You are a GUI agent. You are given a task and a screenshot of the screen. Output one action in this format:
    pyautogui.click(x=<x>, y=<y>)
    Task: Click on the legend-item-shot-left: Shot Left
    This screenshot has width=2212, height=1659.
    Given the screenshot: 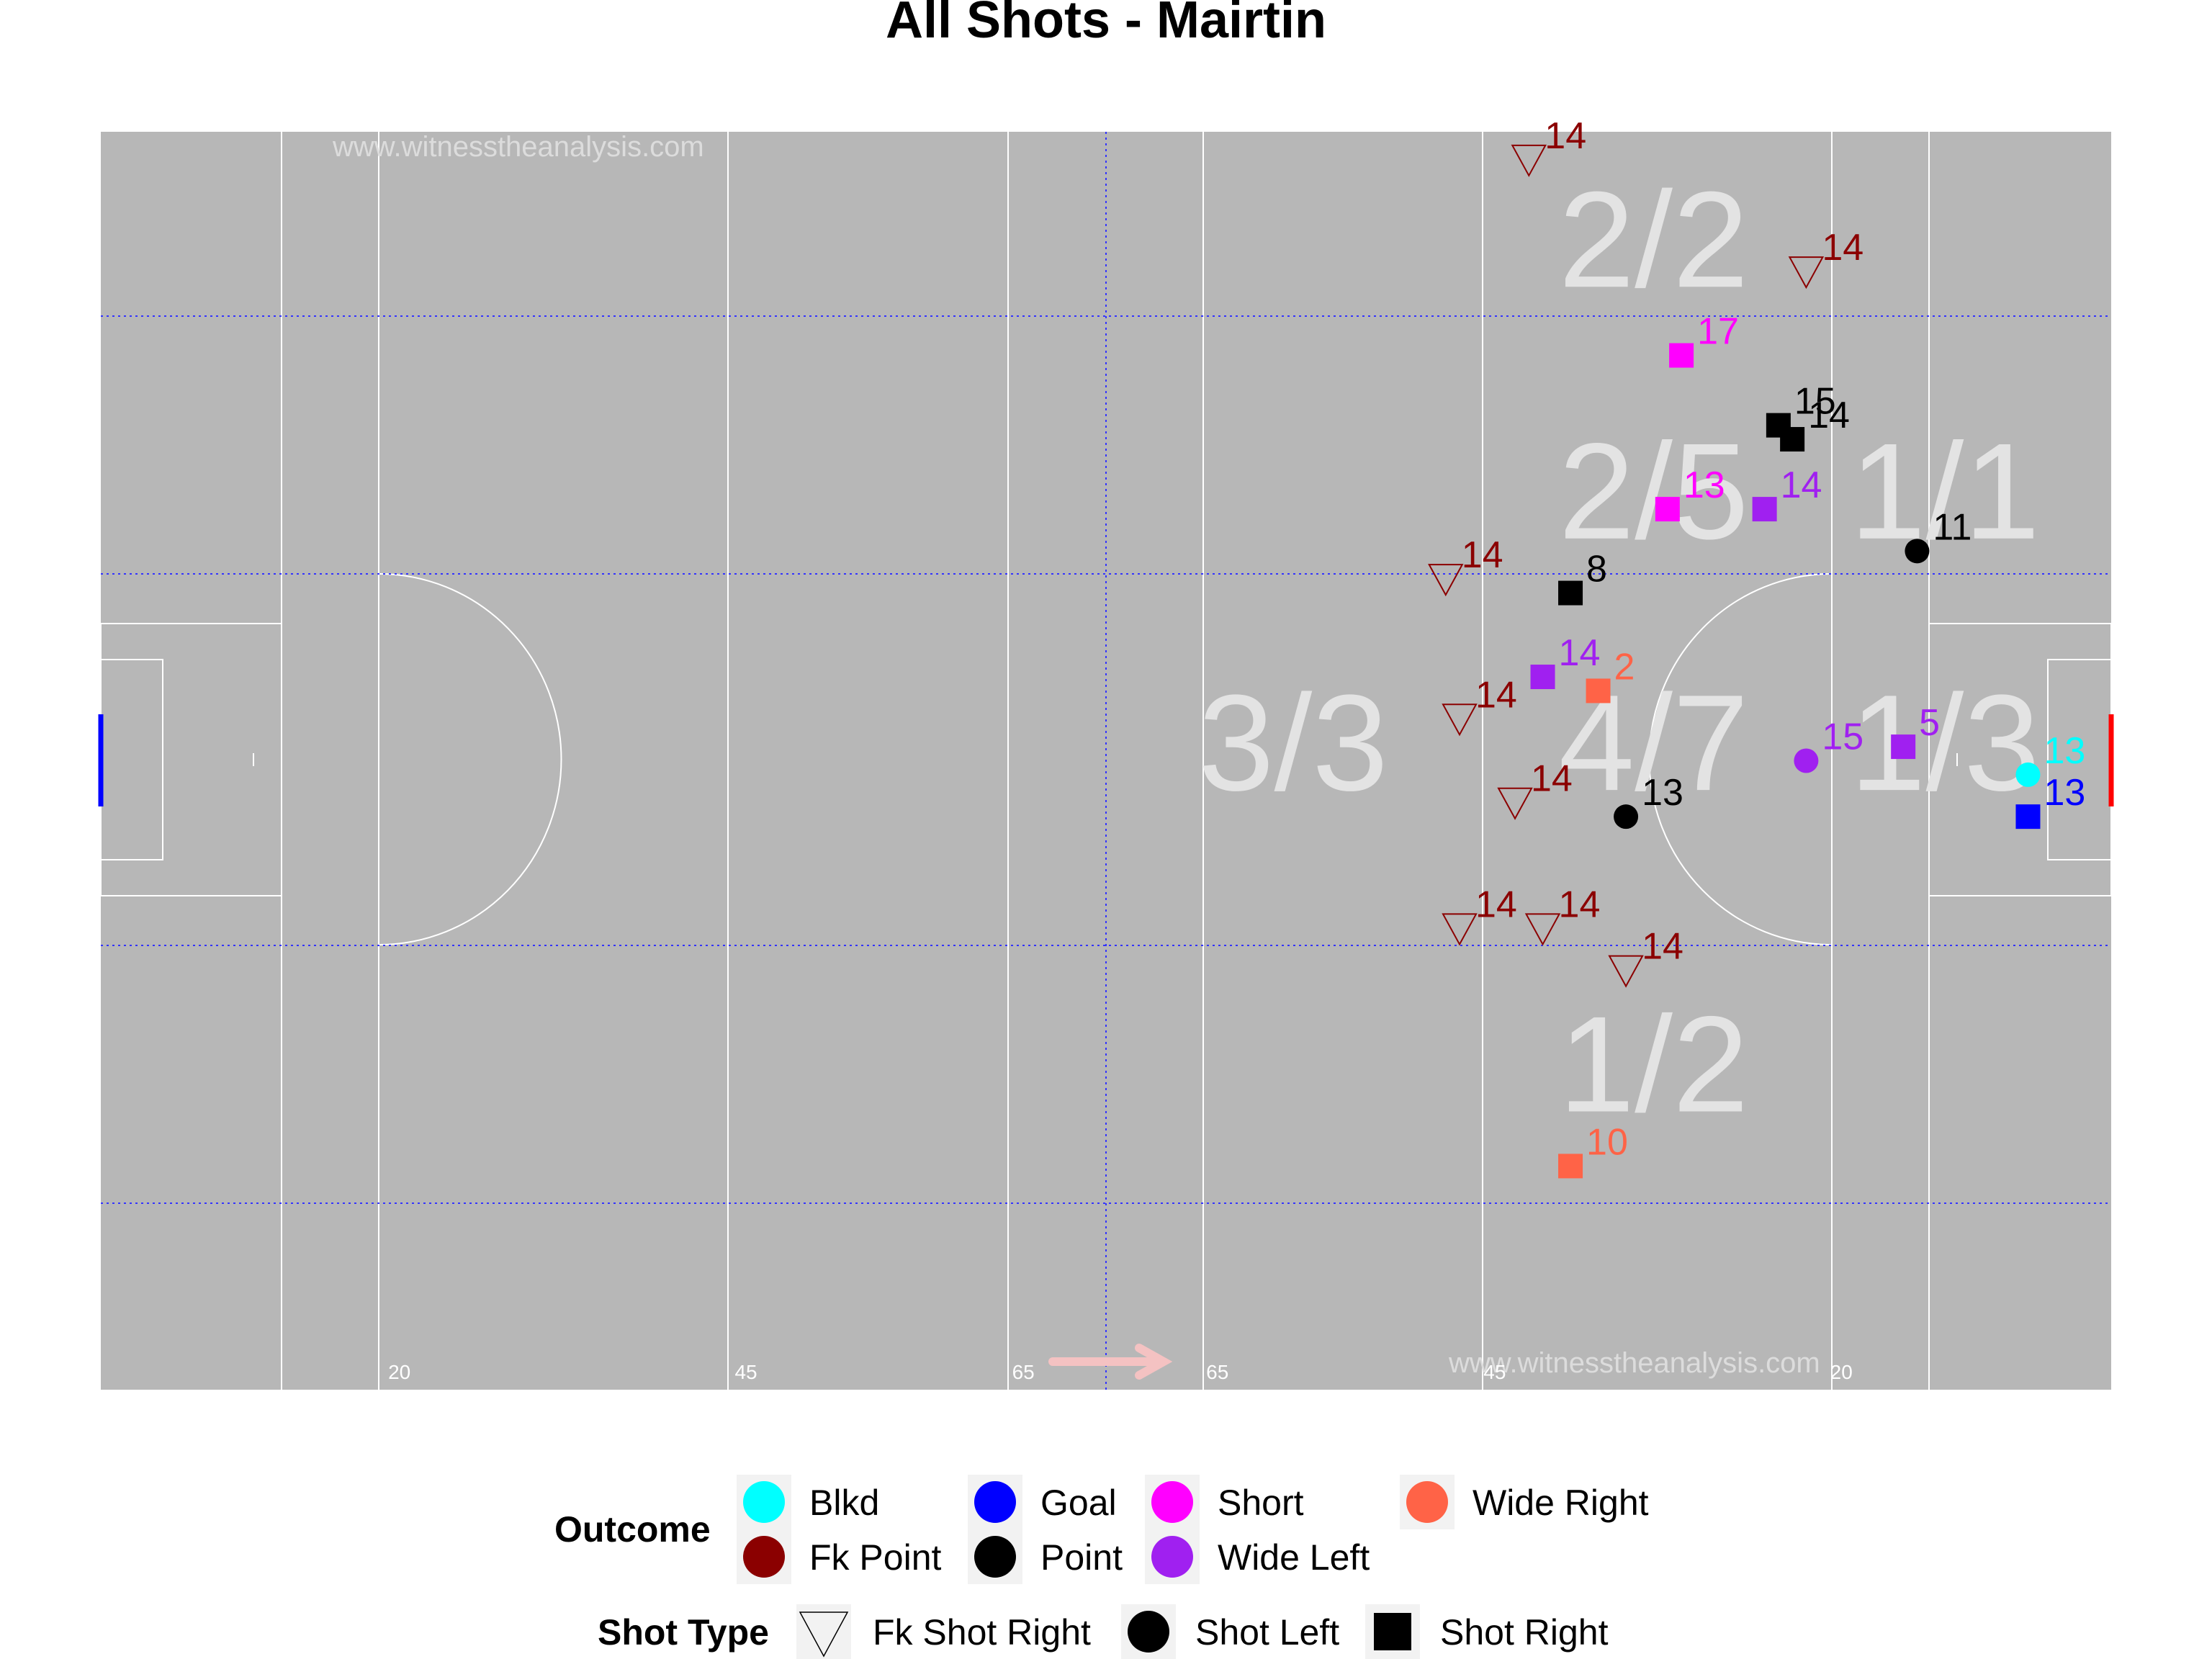 What is the action you would take?
    pyautogui.click(x=1230, y=1631)
    